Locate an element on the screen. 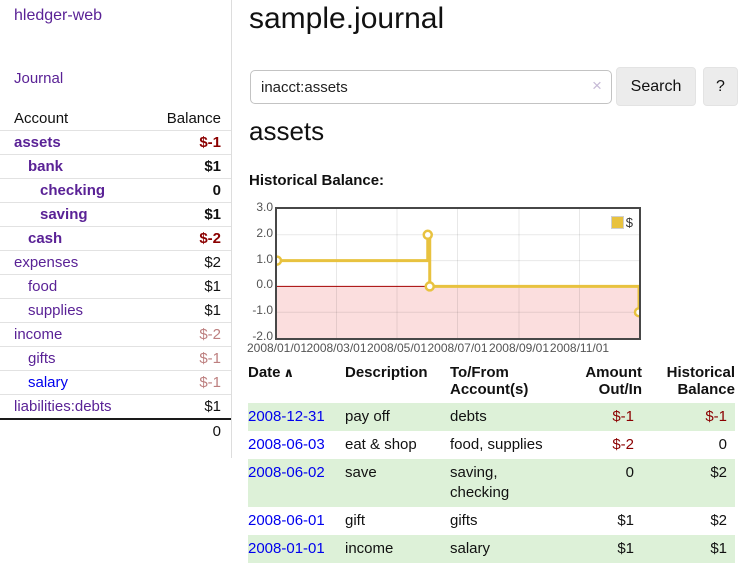 This screenshot has width=742, height=582. accounts-total-row: 0 is located at coordinates (115, 430).